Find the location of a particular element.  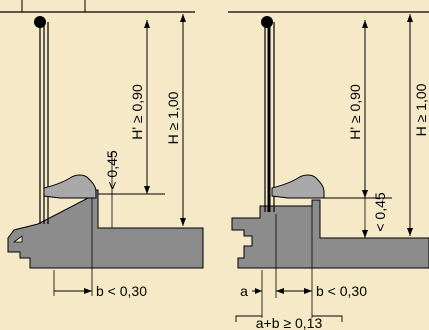

slab-notch is located at coordinates (17, 239).